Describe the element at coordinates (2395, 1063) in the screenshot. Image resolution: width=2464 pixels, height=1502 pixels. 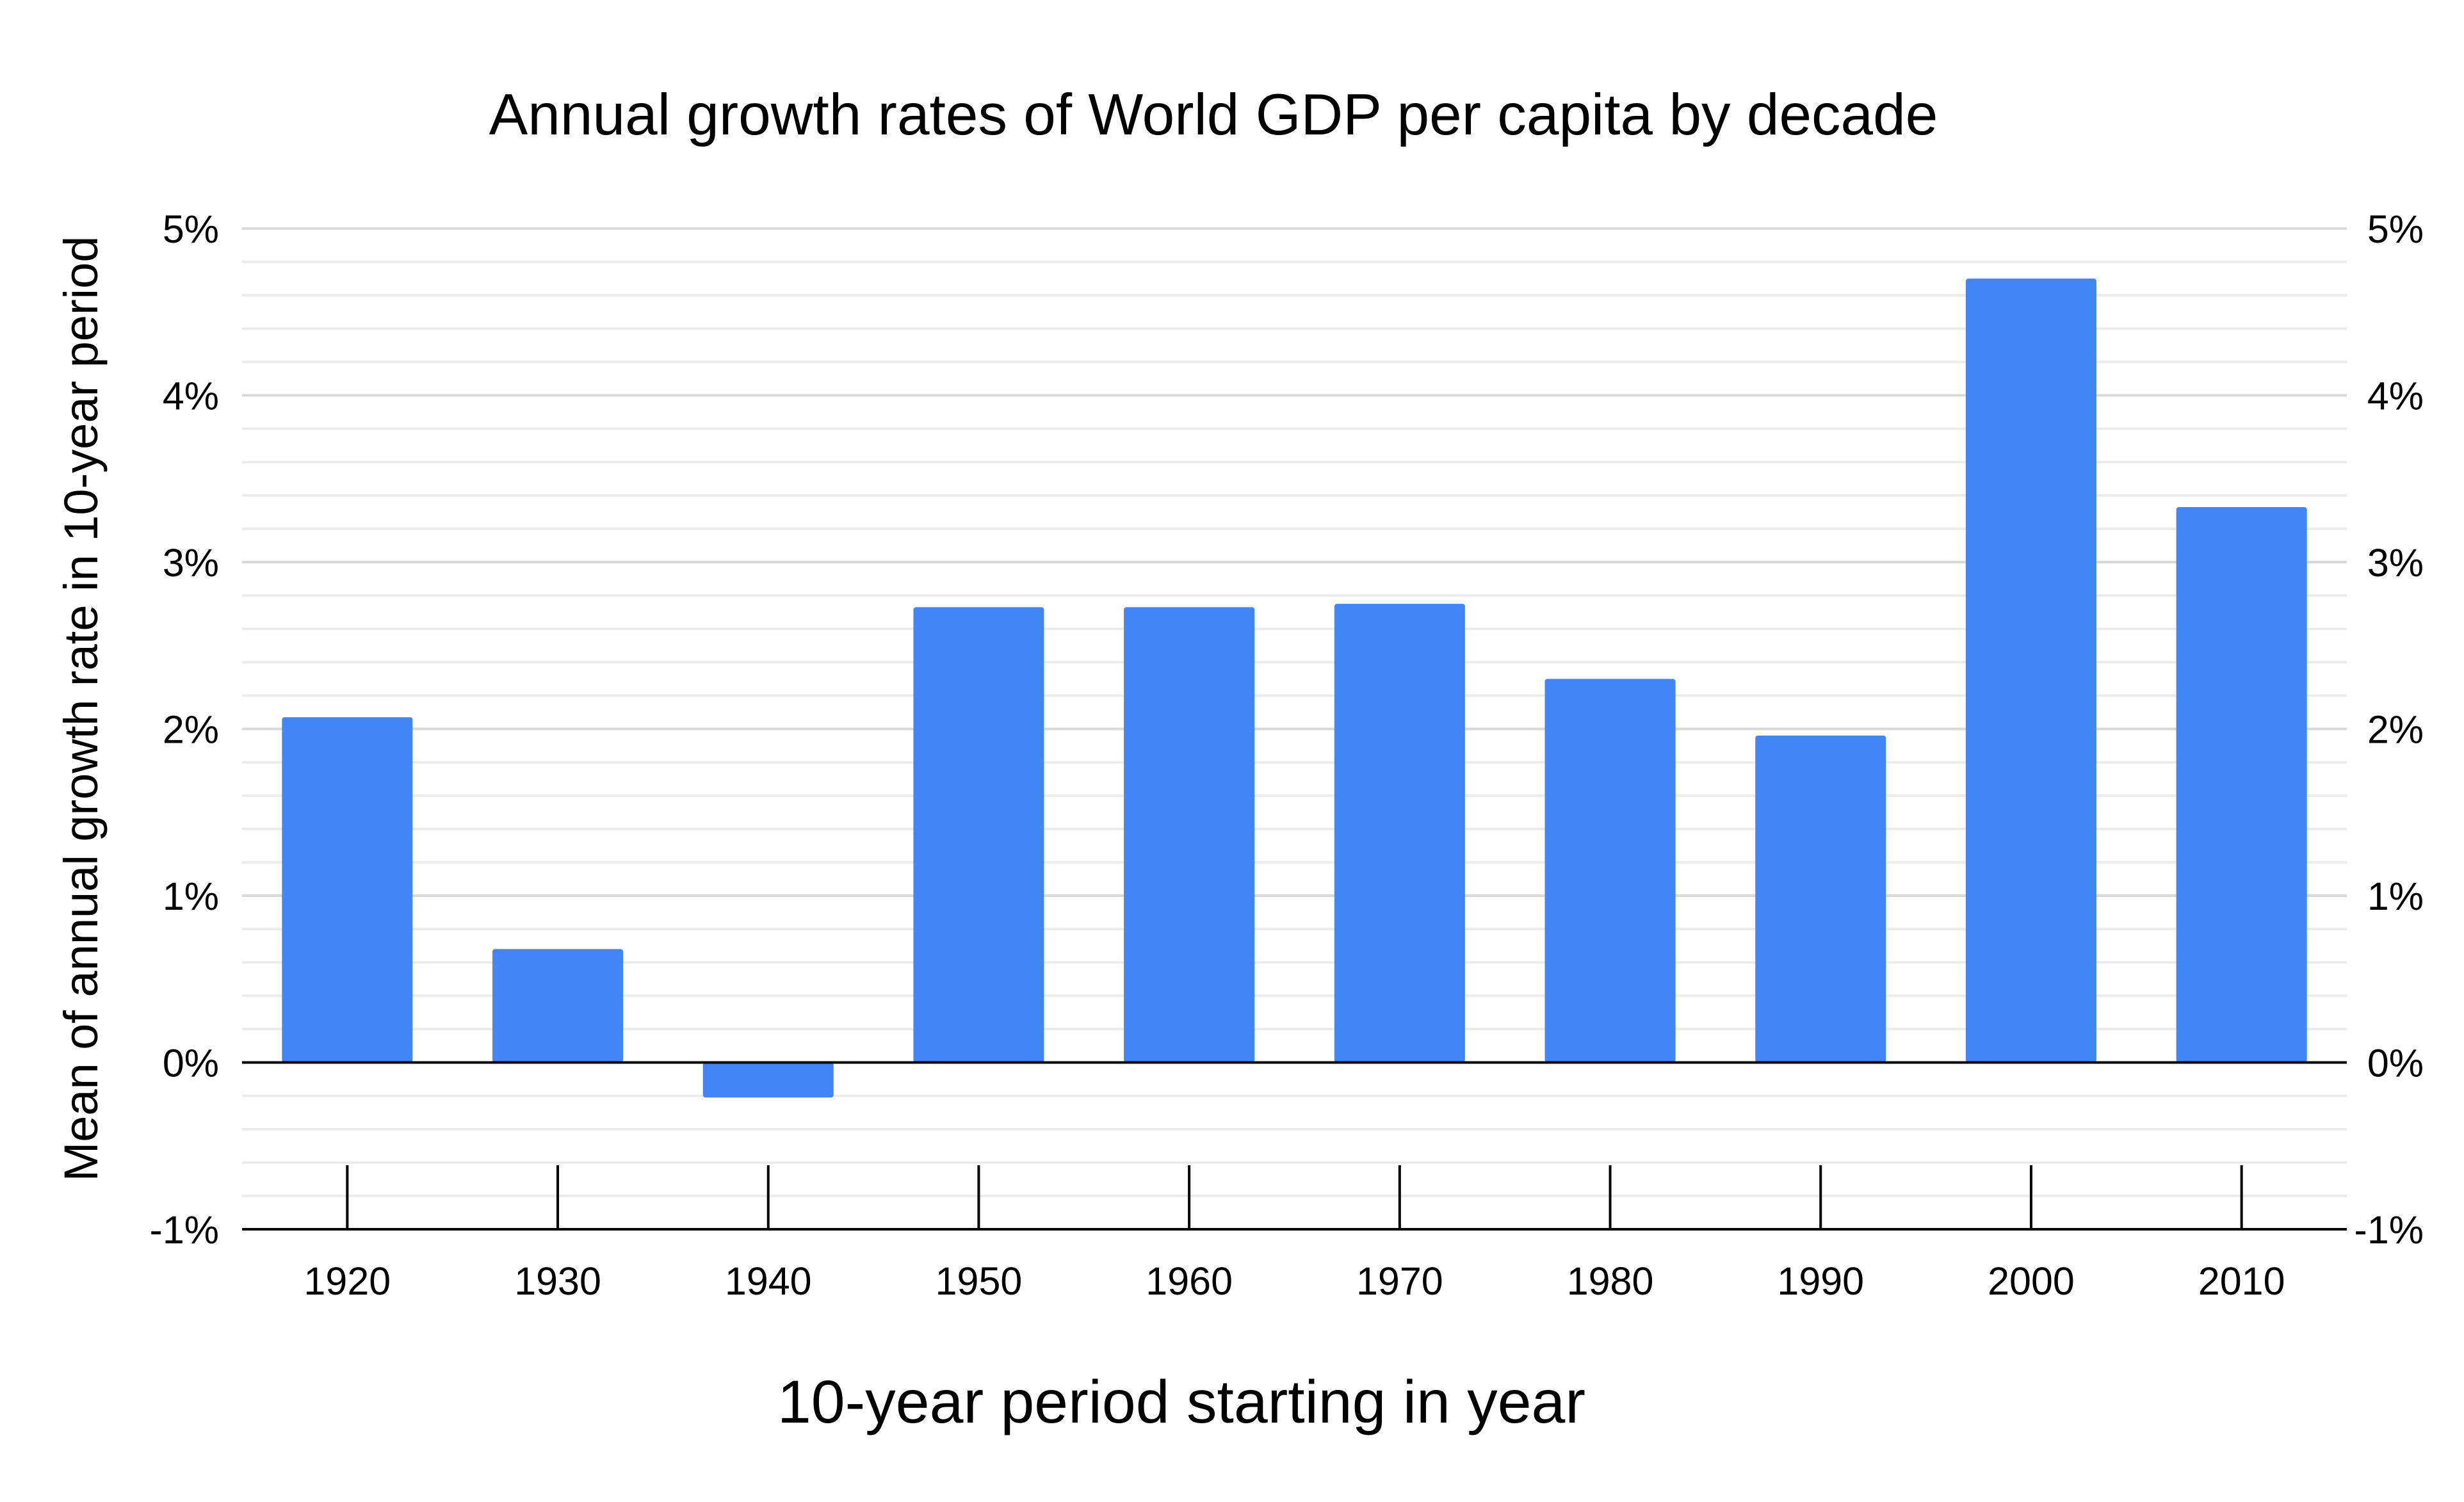
I see `y-tick-label-right: 0%` at that location.